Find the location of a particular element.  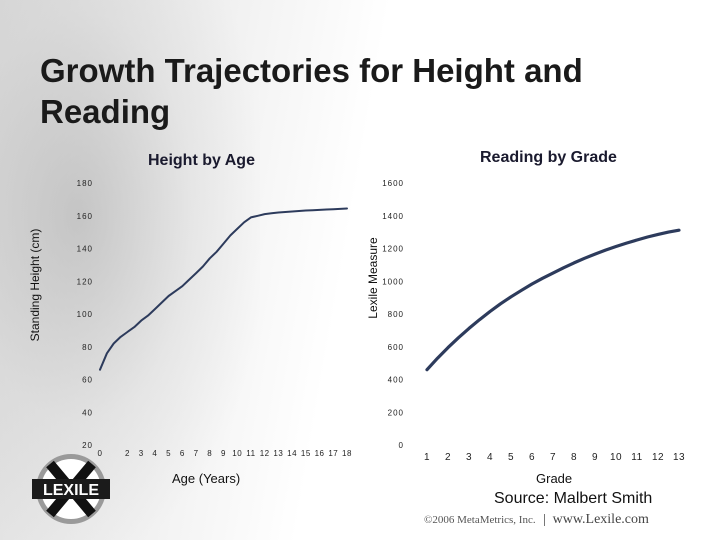

left-y-tick-label: 40 is located at coordinates (87, 412).